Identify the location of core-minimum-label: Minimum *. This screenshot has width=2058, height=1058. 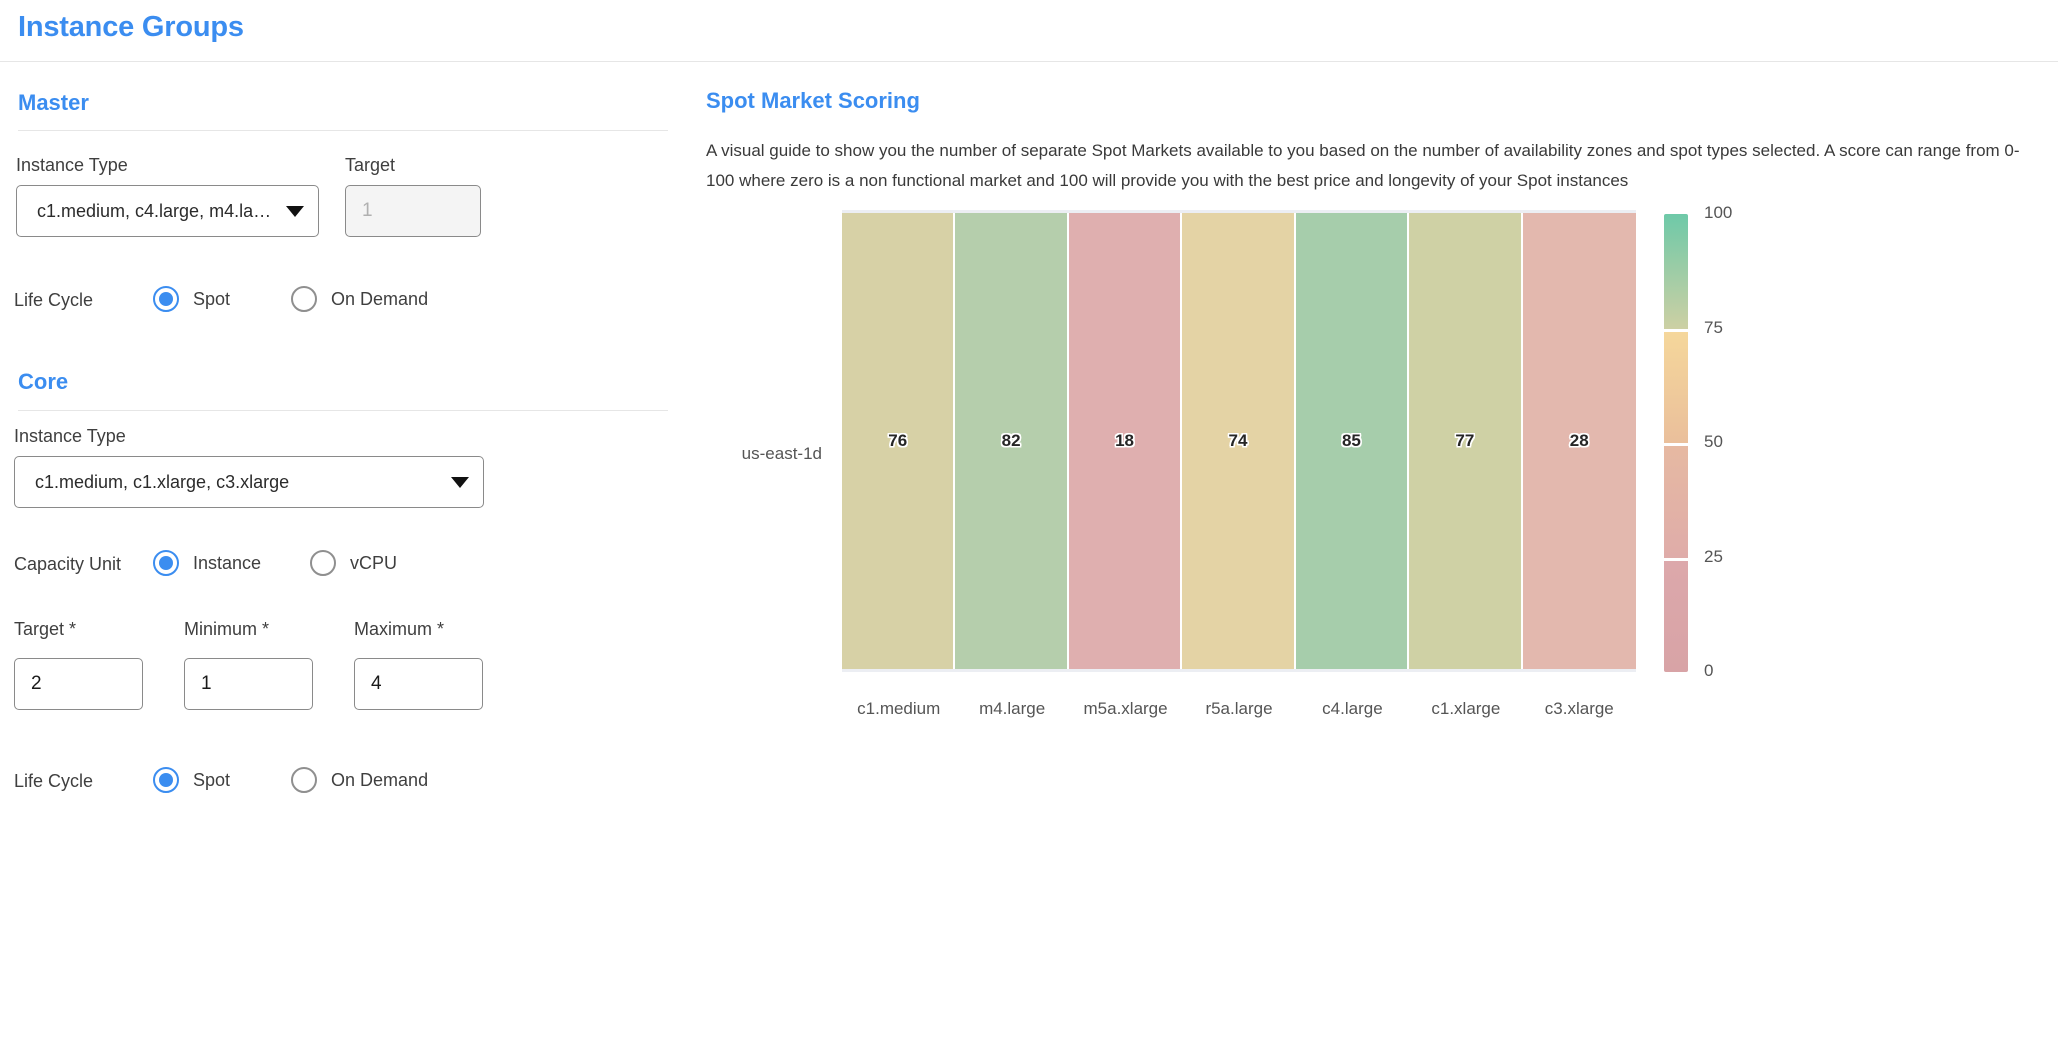
(227, 629).